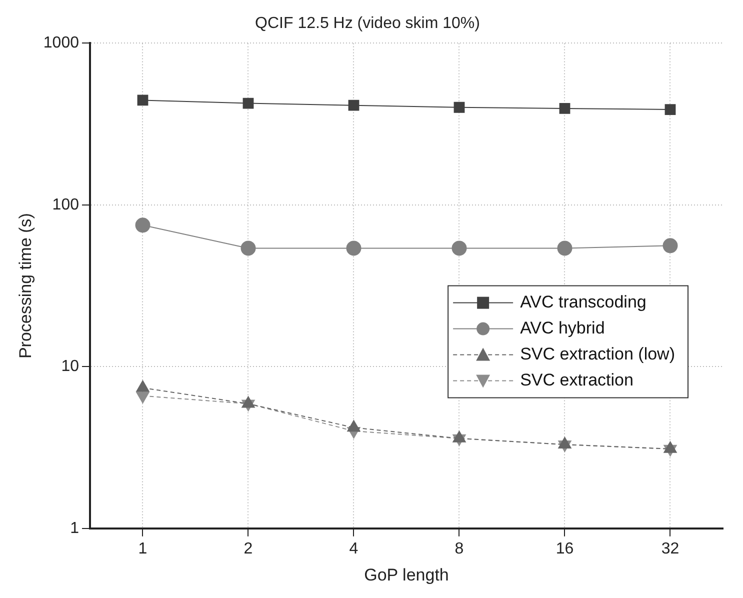 This screenshot has height=598, width=743. Describe the element at coordinates (670, 549) in the screenshot. I see `x-tick-label: 32` at that location.